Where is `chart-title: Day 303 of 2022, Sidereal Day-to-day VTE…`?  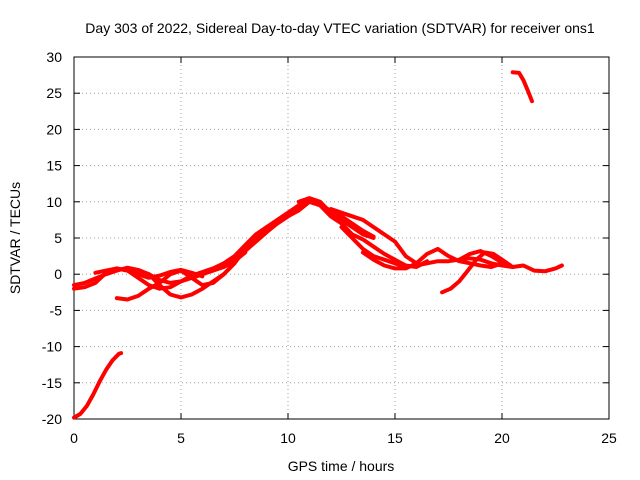
chart-title: Day 303 of 2022, Sidereal Day-to-day VTE… is located at coordinates (340, 28).